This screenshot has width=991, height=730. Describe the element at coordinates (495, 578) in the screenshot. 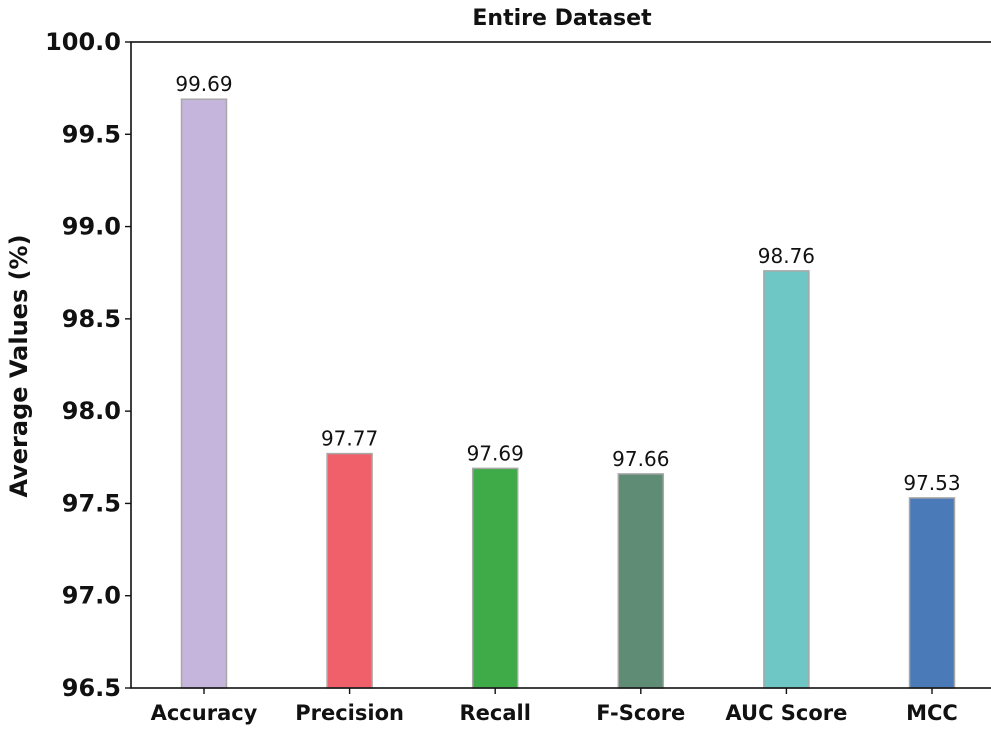

I see `bar-recall` at that location.